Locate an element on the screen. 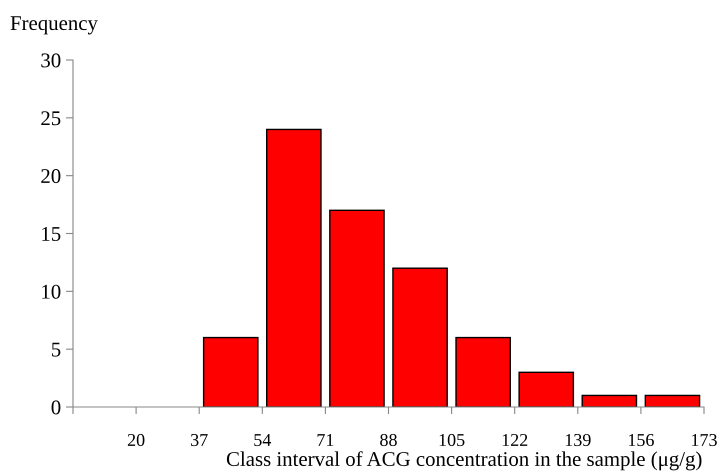 The width and height of the screenshot is (718, 476). x-tick-label: 37 is located at coordinates (199, 440).